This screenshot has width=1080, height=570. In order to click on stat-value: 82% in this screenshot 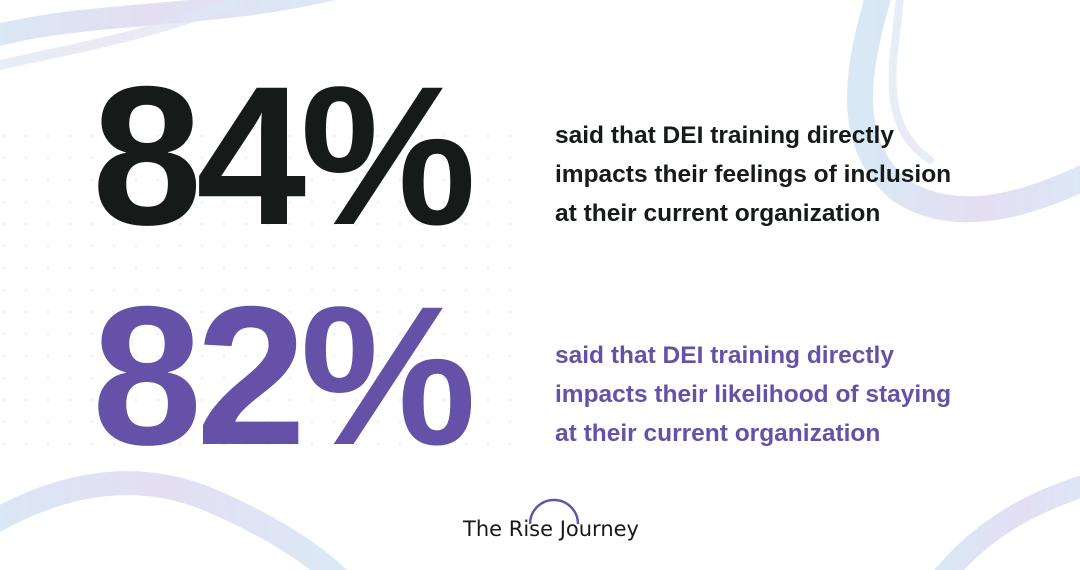, I will do `click(281, 375)`.